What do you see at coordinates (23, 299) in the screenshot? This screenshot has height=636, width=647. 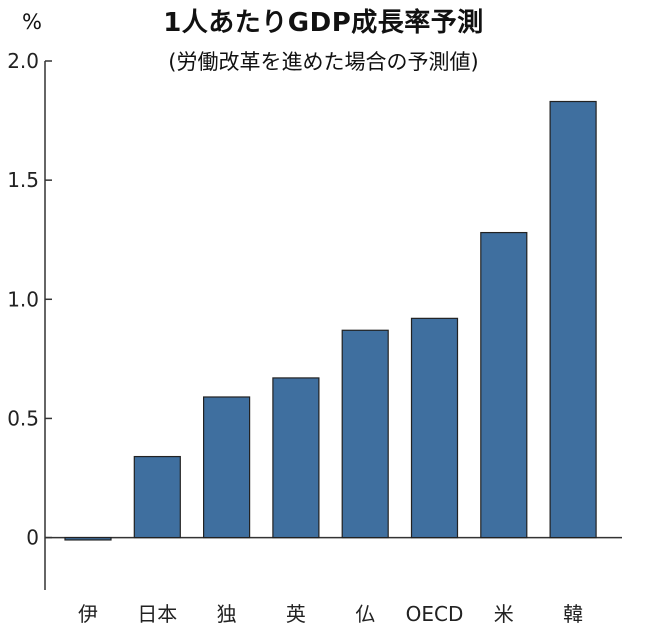 I see `y-tick-label: 1.0` at bounding box center [23, 299].